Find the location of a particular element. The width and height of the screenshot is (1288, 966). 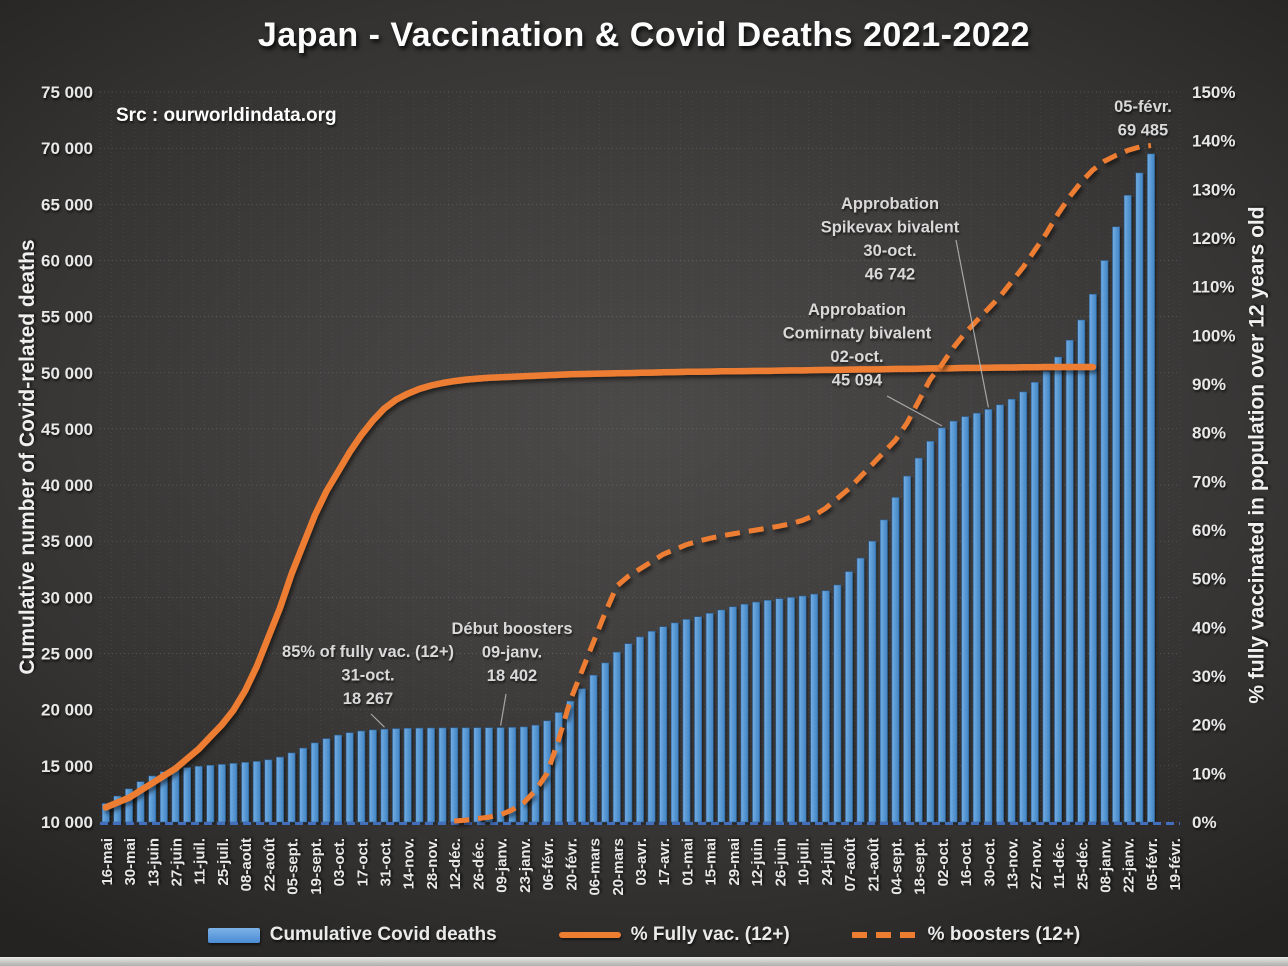

left-axis-tick: 15 000 is located at coordinates (67, 766).